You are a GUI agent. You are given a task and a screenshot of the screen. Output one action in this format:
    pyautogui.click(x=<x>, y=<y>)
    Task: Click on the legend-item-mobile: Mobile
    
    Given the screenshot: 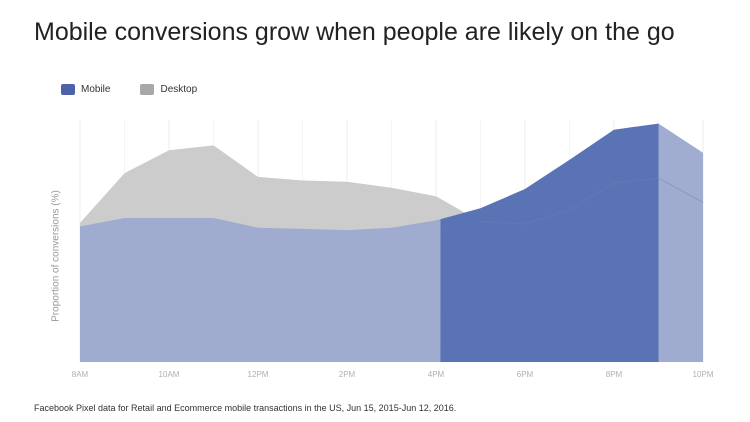 What is the action you would take?
    pyautogui.click(x=85, y=89)
    